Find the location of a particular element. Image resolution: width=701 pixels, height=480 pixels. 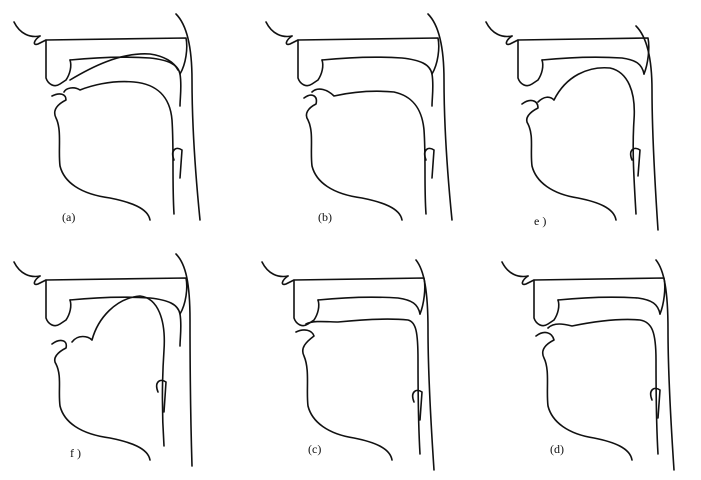

caption-f: f ) is located at coordinates (75, 453).